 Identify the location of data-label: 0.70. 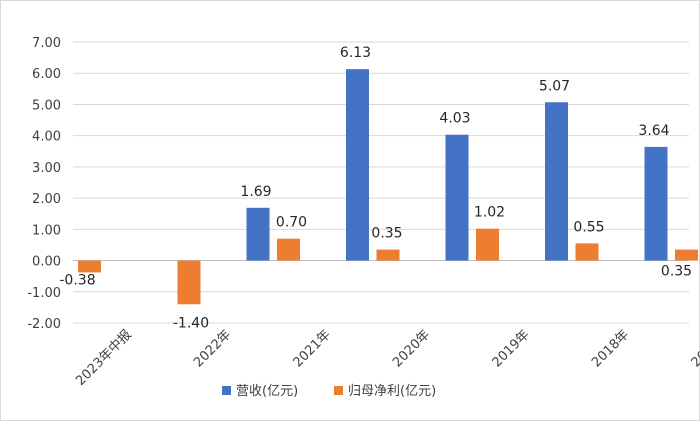
(291, 223).